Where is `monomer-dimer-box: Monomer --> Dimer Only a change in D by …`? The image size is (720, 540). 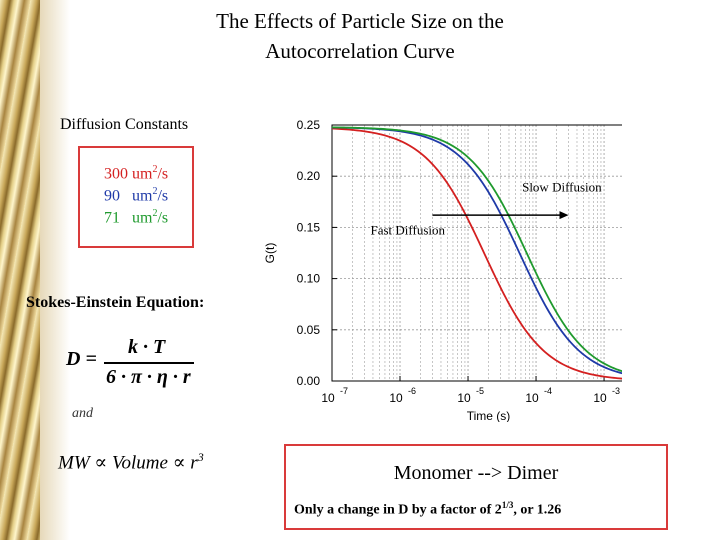
monomer-dimer-box: Monomer --> Dimer Only a change in D by … is located at coordinates (476, 487).